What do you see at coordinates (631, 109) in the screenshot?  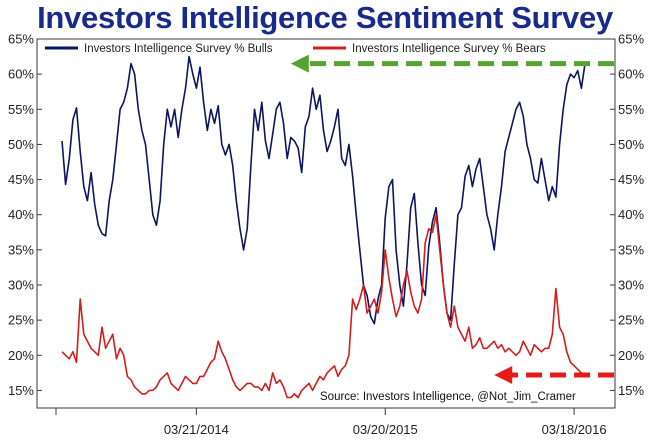 I see `y-tick-label-right: 55%` at bounding box center [631, 109].